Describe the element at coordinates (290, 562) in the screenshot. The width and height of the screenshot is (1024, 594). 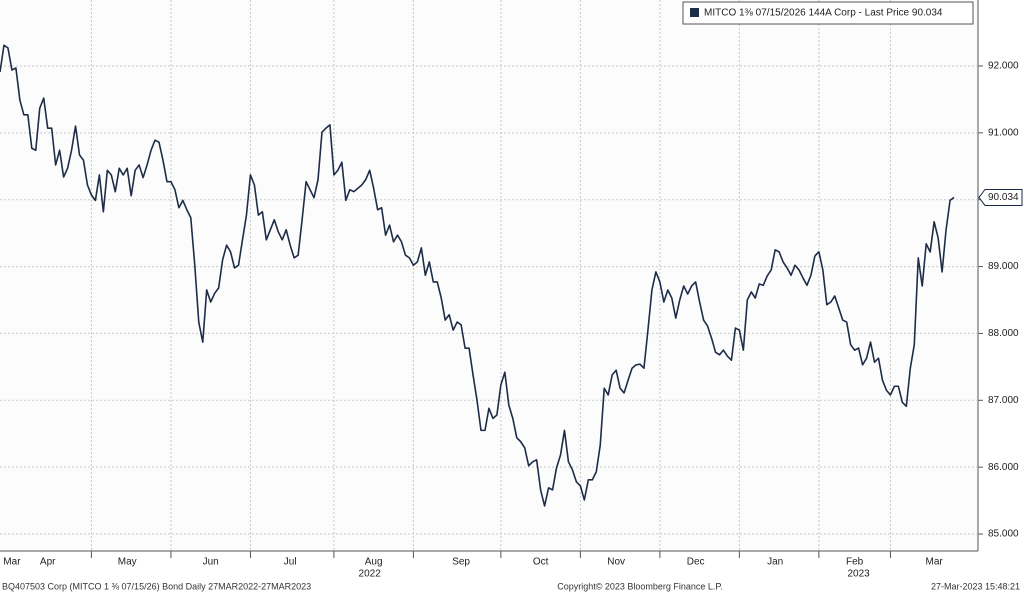
I see `x-tick-label: Jul` at that location.